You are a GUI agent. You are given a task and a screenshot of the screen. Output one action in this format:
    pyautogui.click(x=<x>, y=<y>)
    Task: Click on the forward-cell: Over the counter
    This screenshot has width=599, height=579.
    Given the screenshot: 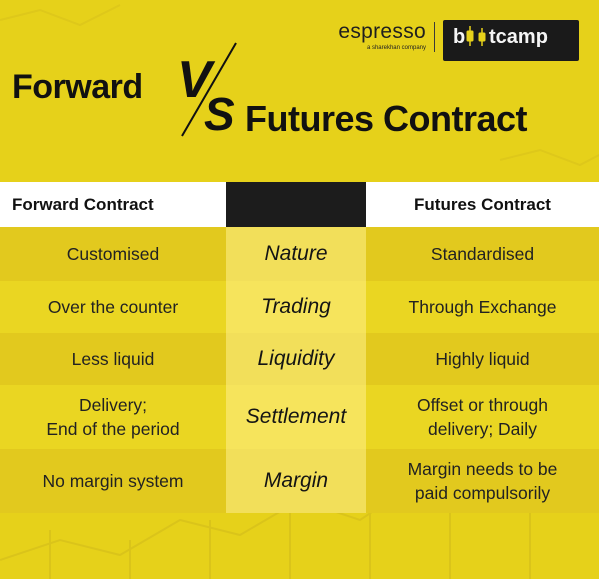 What is the action you would take?
    pyautogui.click(x=113, y=307)
    